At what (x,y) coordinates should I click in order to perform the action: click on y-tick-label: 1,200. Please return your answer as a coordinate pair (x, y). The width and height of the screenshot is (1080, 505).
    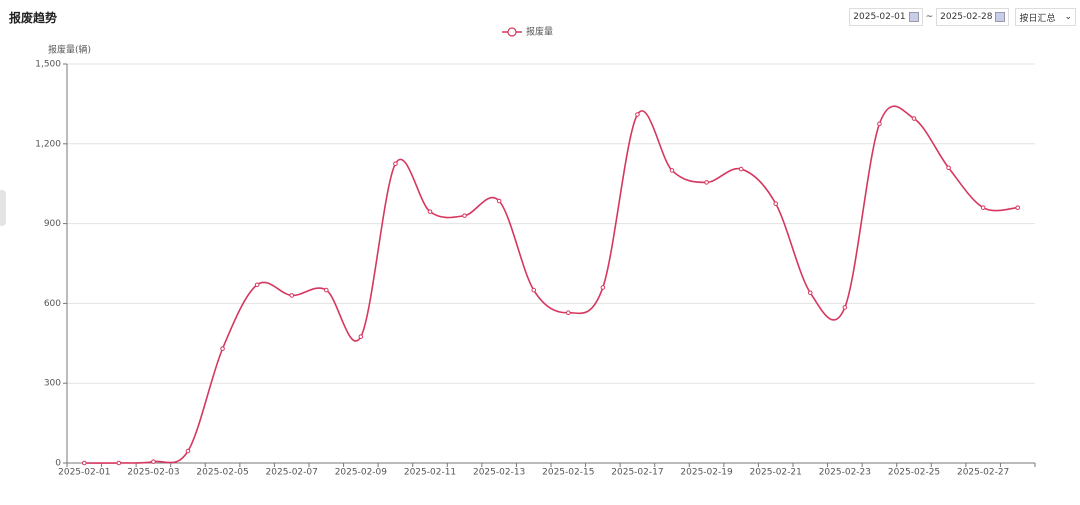
    Looking at the image, I should click on (48, 144).